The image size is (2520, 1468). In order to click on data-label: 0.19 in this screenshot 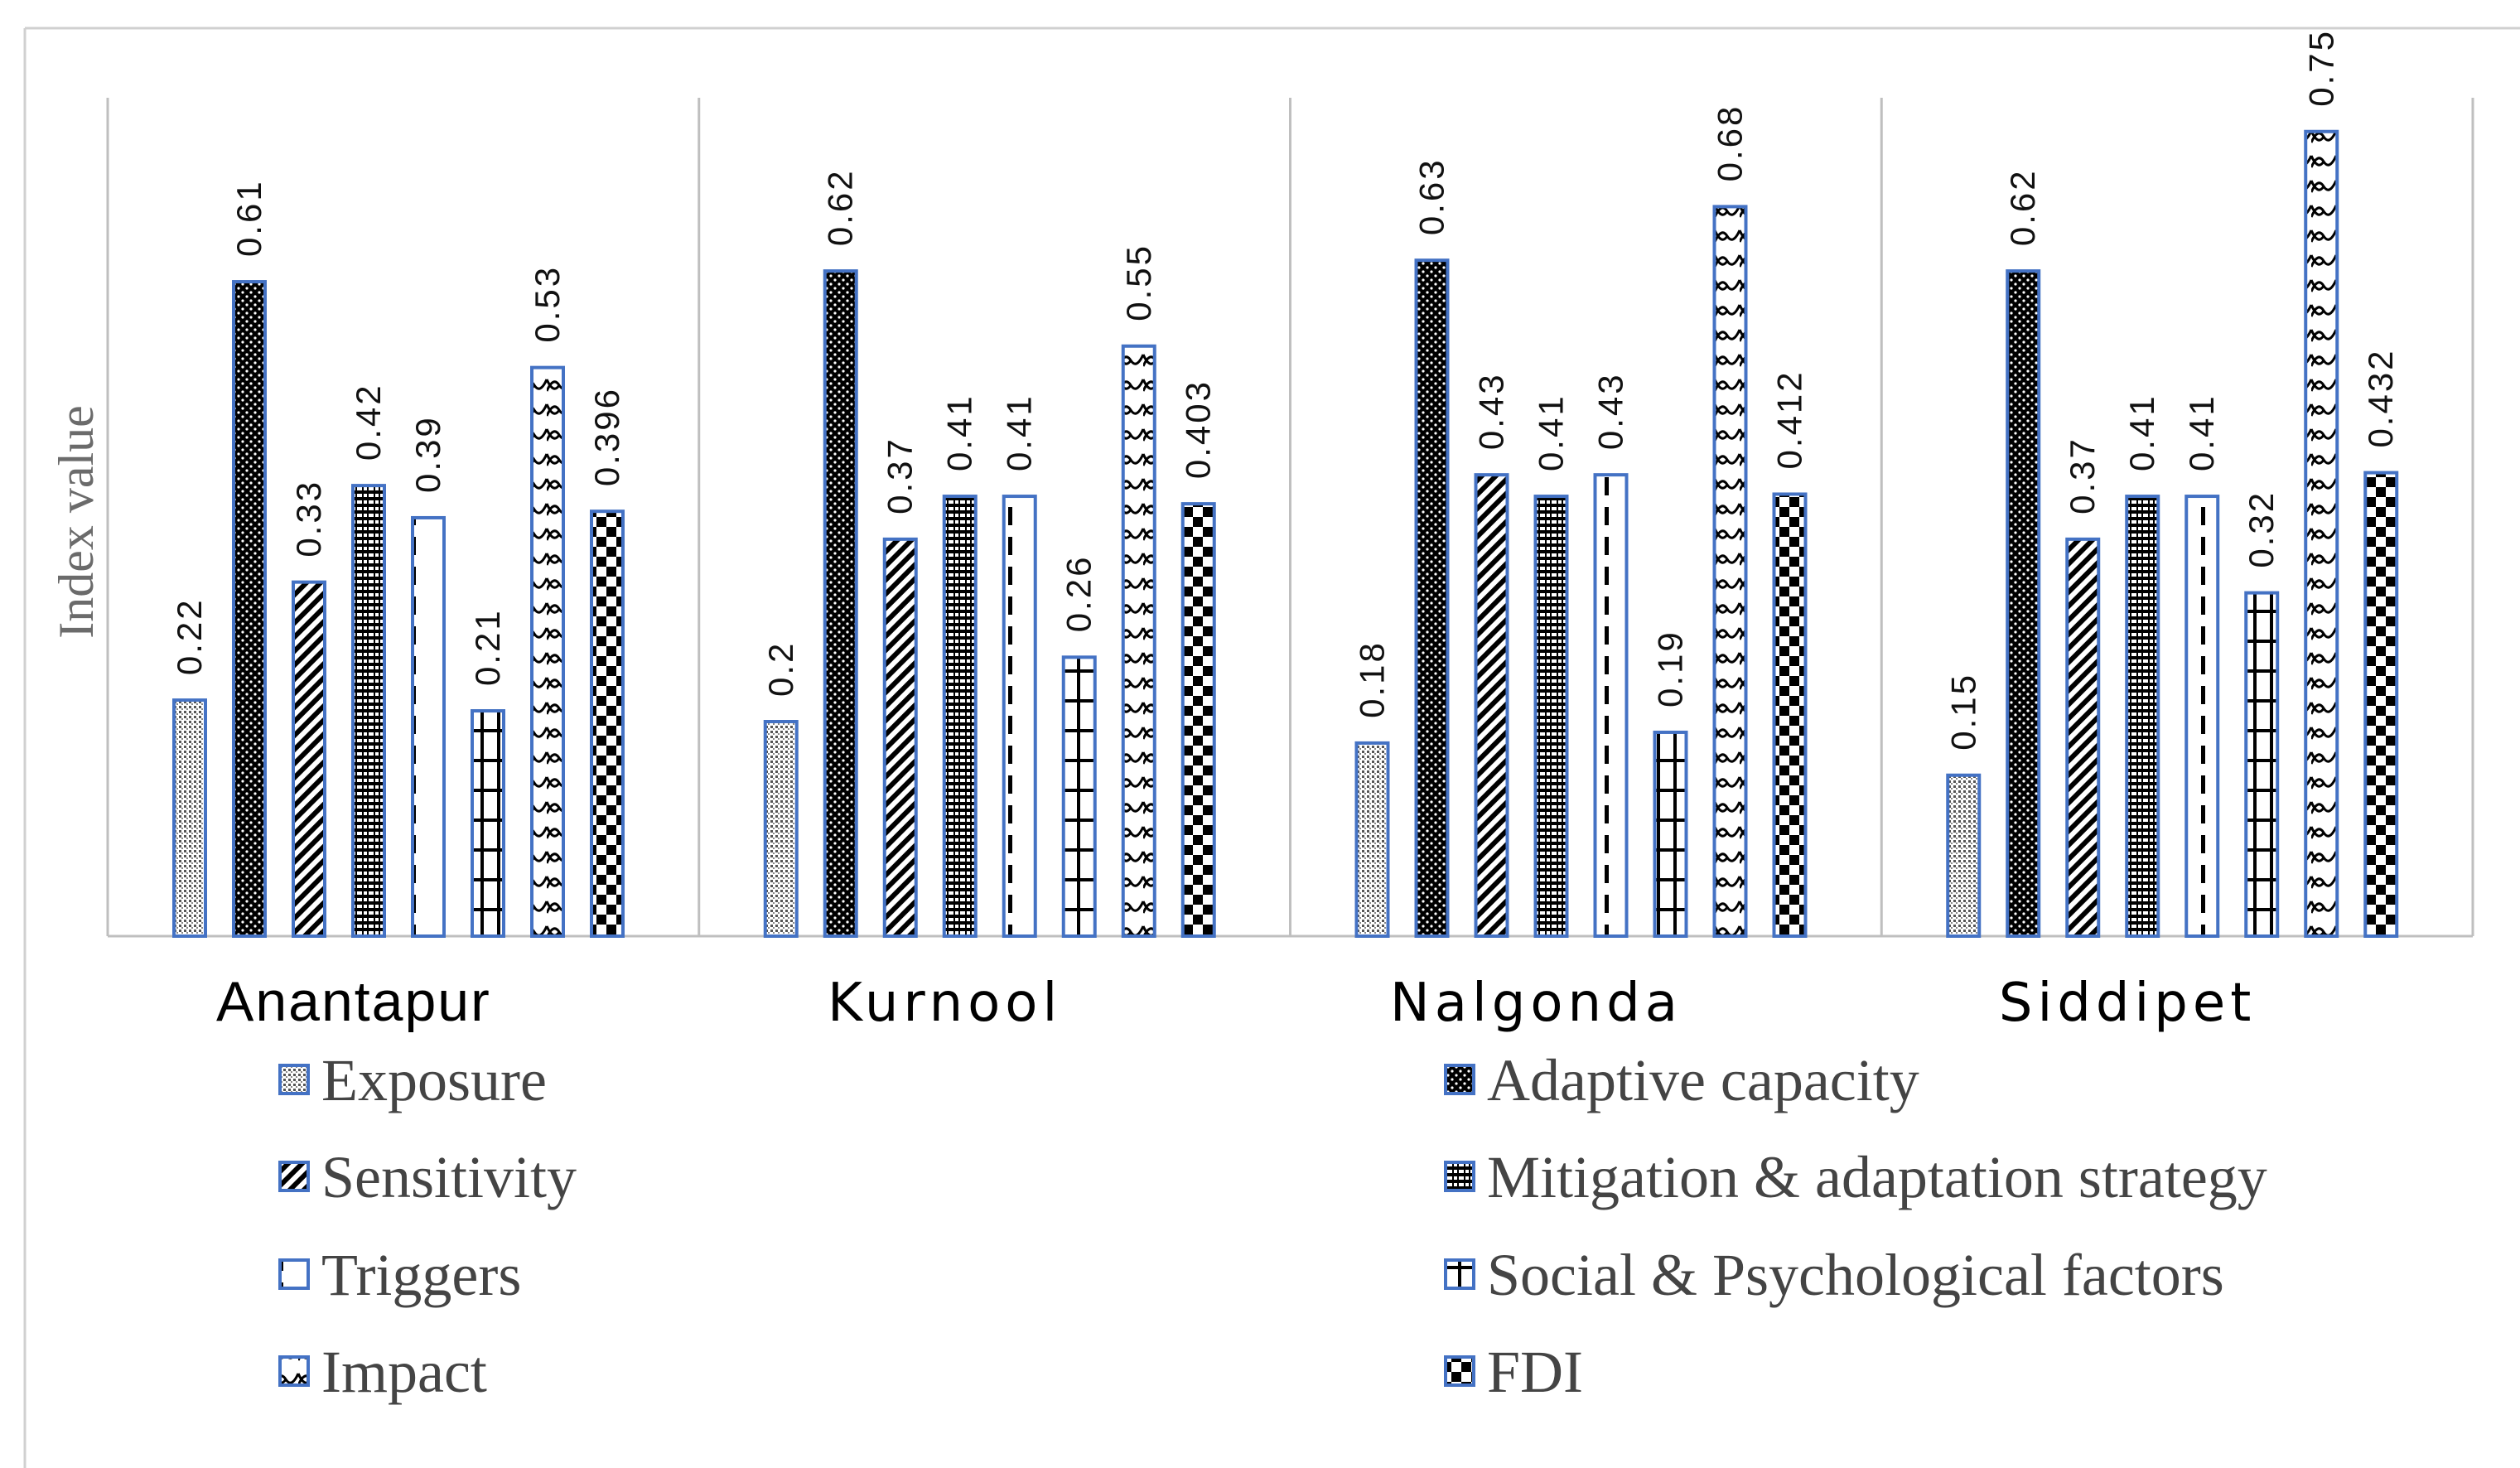, I will do `click(1670, 668)`.